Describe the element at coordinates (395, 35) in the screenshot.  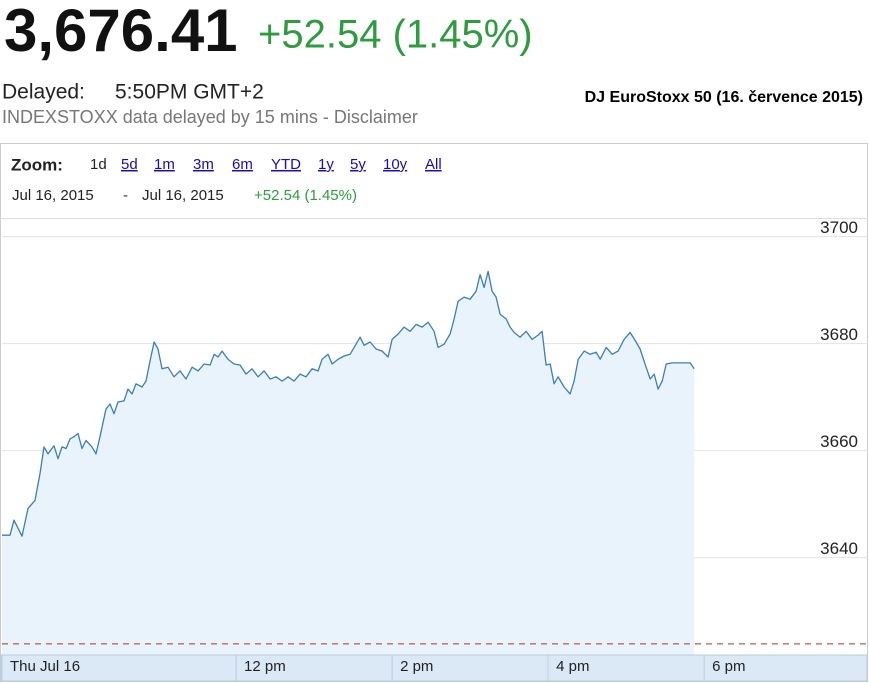
I see `price-change: +52.54 (1.45%)` at that location.